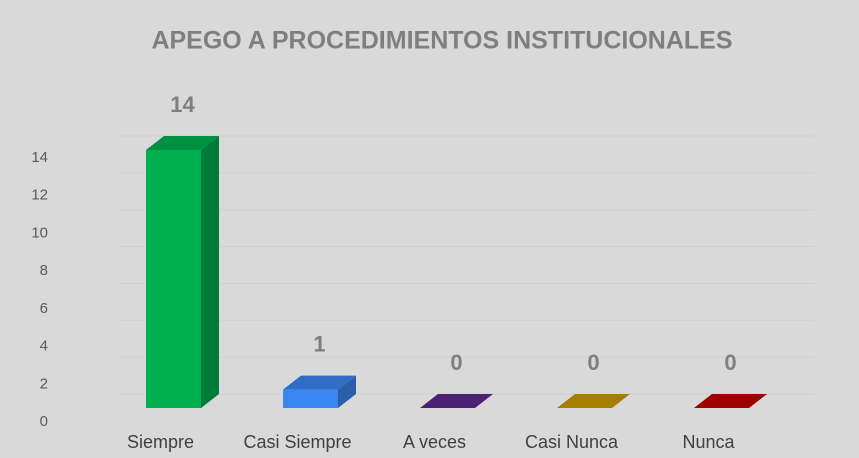 The height and width of the screenshot is (458, 859). What do you see at coordinates (44, 308) in the screenshot?
I see `y-tick-label: 6` at bounding box center [44, 308].